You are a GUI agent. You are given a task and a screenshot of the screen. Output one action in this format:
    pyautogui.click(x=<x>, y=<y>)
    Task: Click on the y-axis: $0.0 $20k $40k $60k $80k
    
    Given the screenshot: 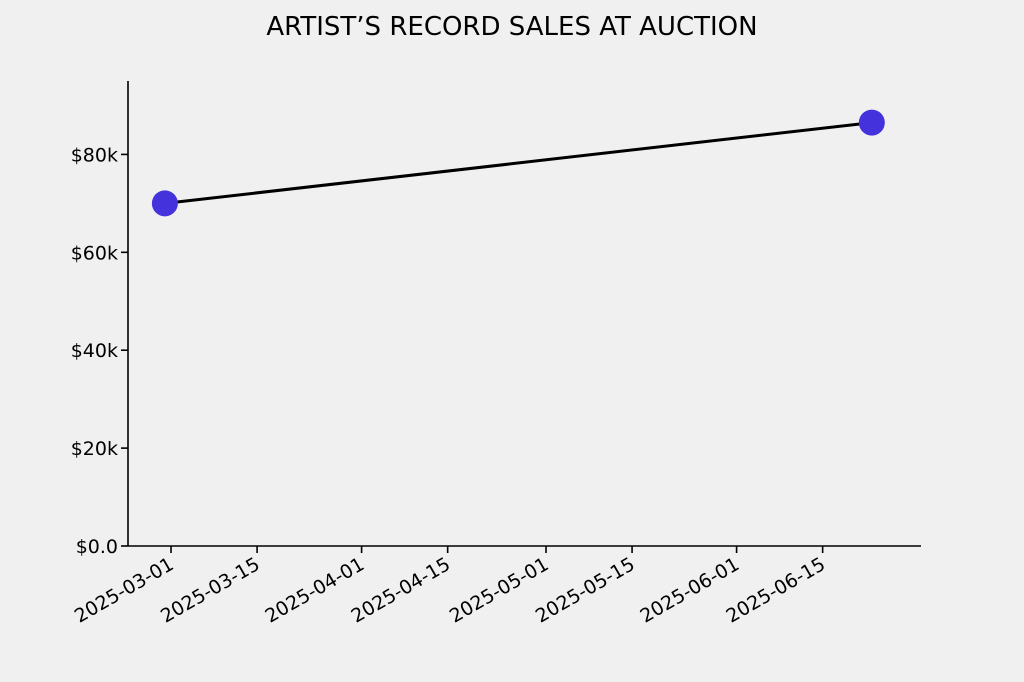 What is the action you would take?
    pyautogui.click(x=100, y=319)
    